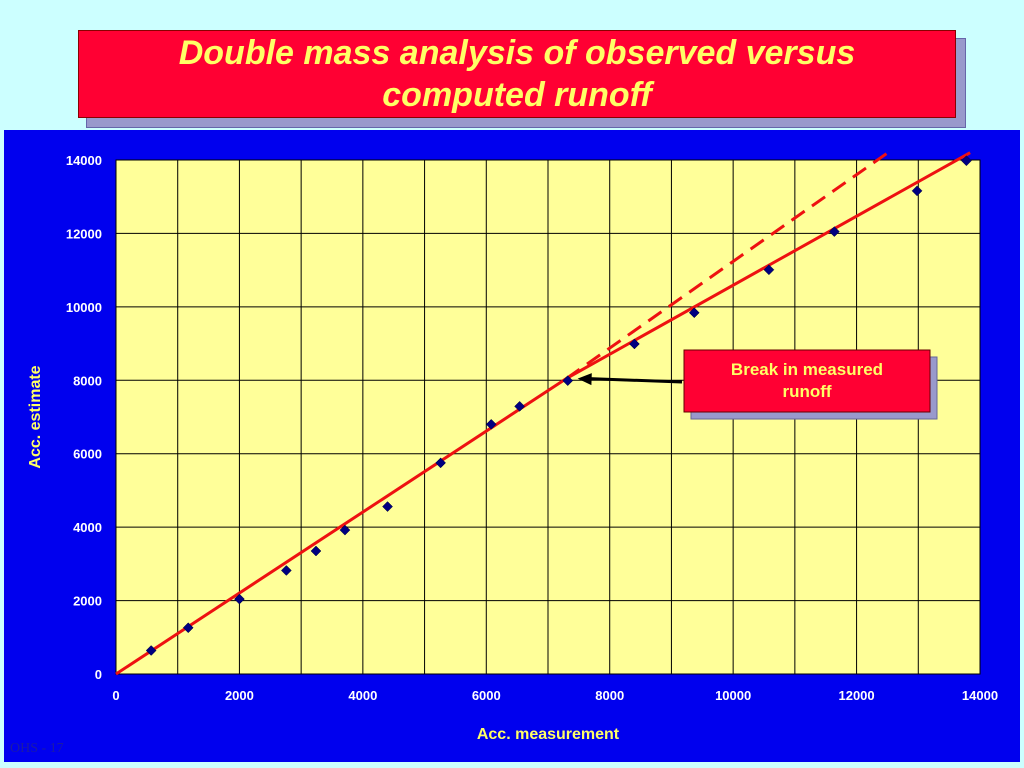  I want to click on y-tick-label: 4000, so click(87, 527).